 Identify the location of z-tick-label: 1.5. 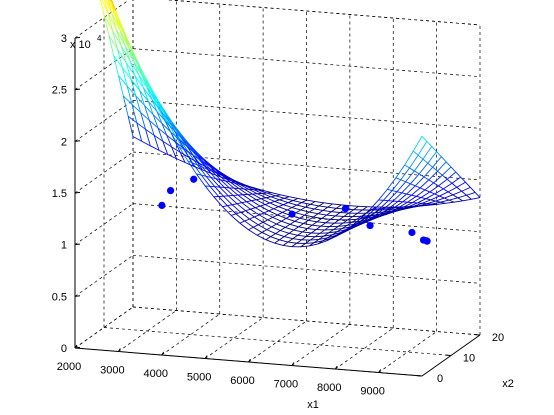
(59, 194).